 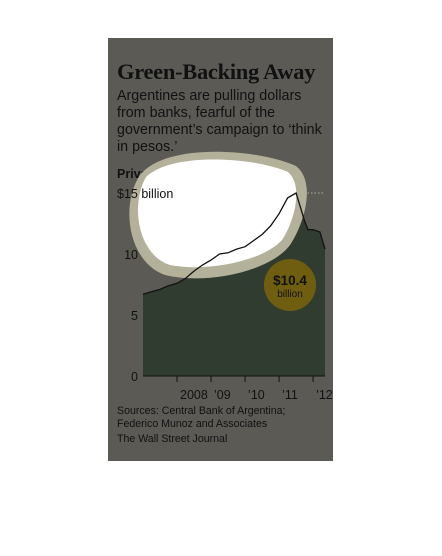 I want to click on x-tick-label: ’11, so click(x=290, y=395).